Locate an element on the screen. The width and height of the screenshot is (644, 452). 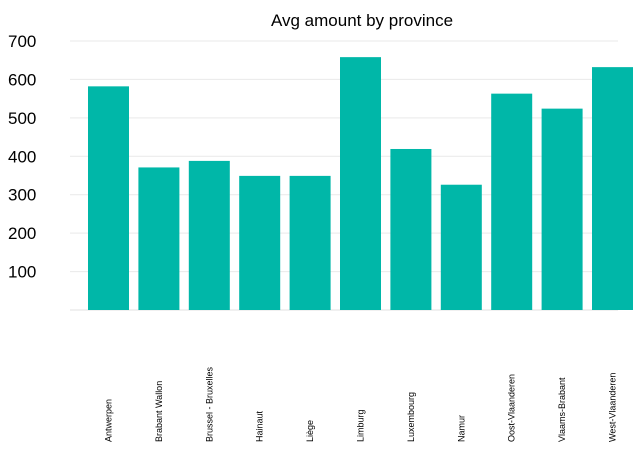
y-tick-label: 600 is located at coordinates (22, 79).